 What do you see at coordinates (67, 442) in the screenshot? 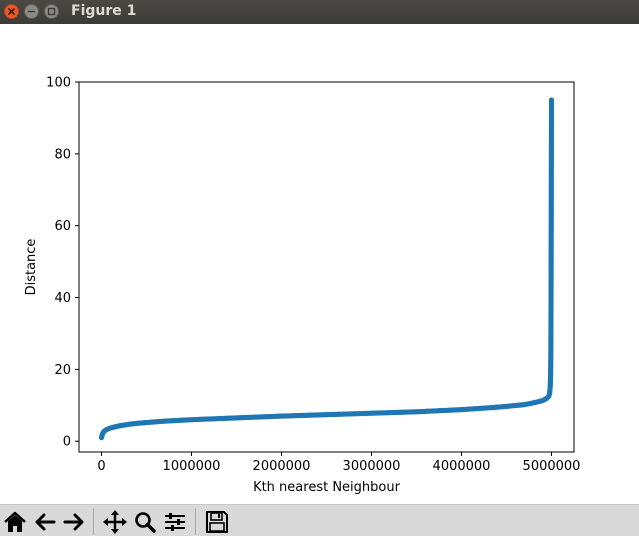
I see `y-tick-label: 0` at bounding box center [67, 442].